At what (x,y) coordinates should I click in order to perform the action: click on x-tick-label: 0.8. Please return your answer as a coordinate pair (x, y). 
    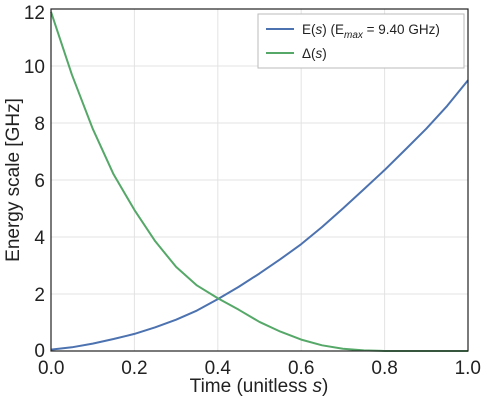
    Looking at the image, I should click on (384, 368).